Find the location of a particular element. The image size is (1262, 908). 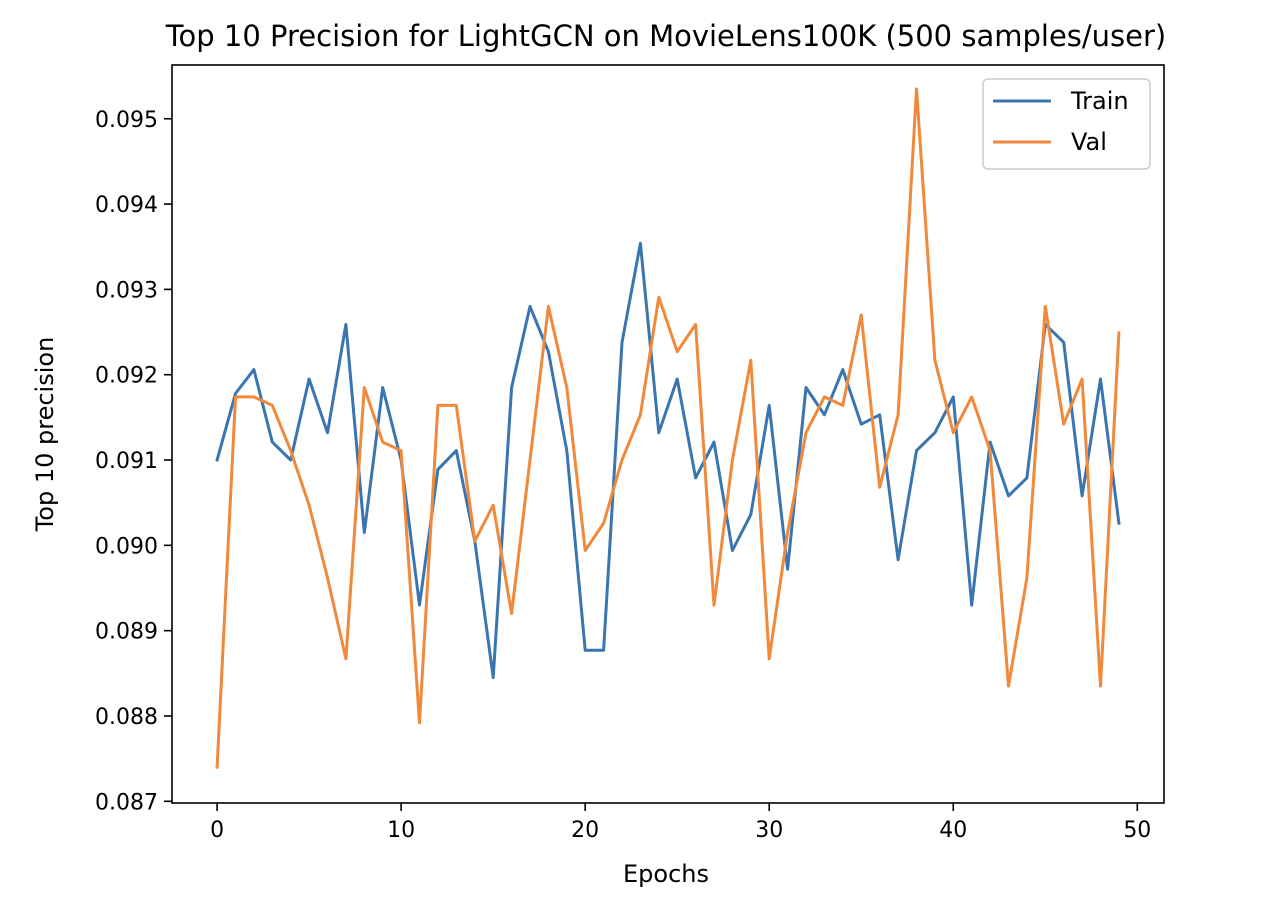

y-tick-label: 0.092 is located at coordinates (126, 376).